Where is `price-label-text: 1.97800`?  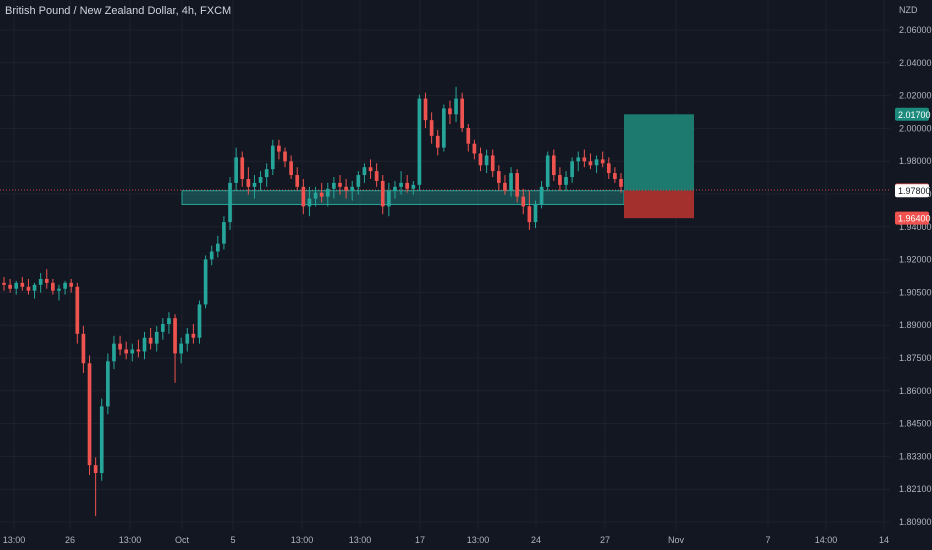
price-label-text: 1.97800 is located at coordinates (914, 191).